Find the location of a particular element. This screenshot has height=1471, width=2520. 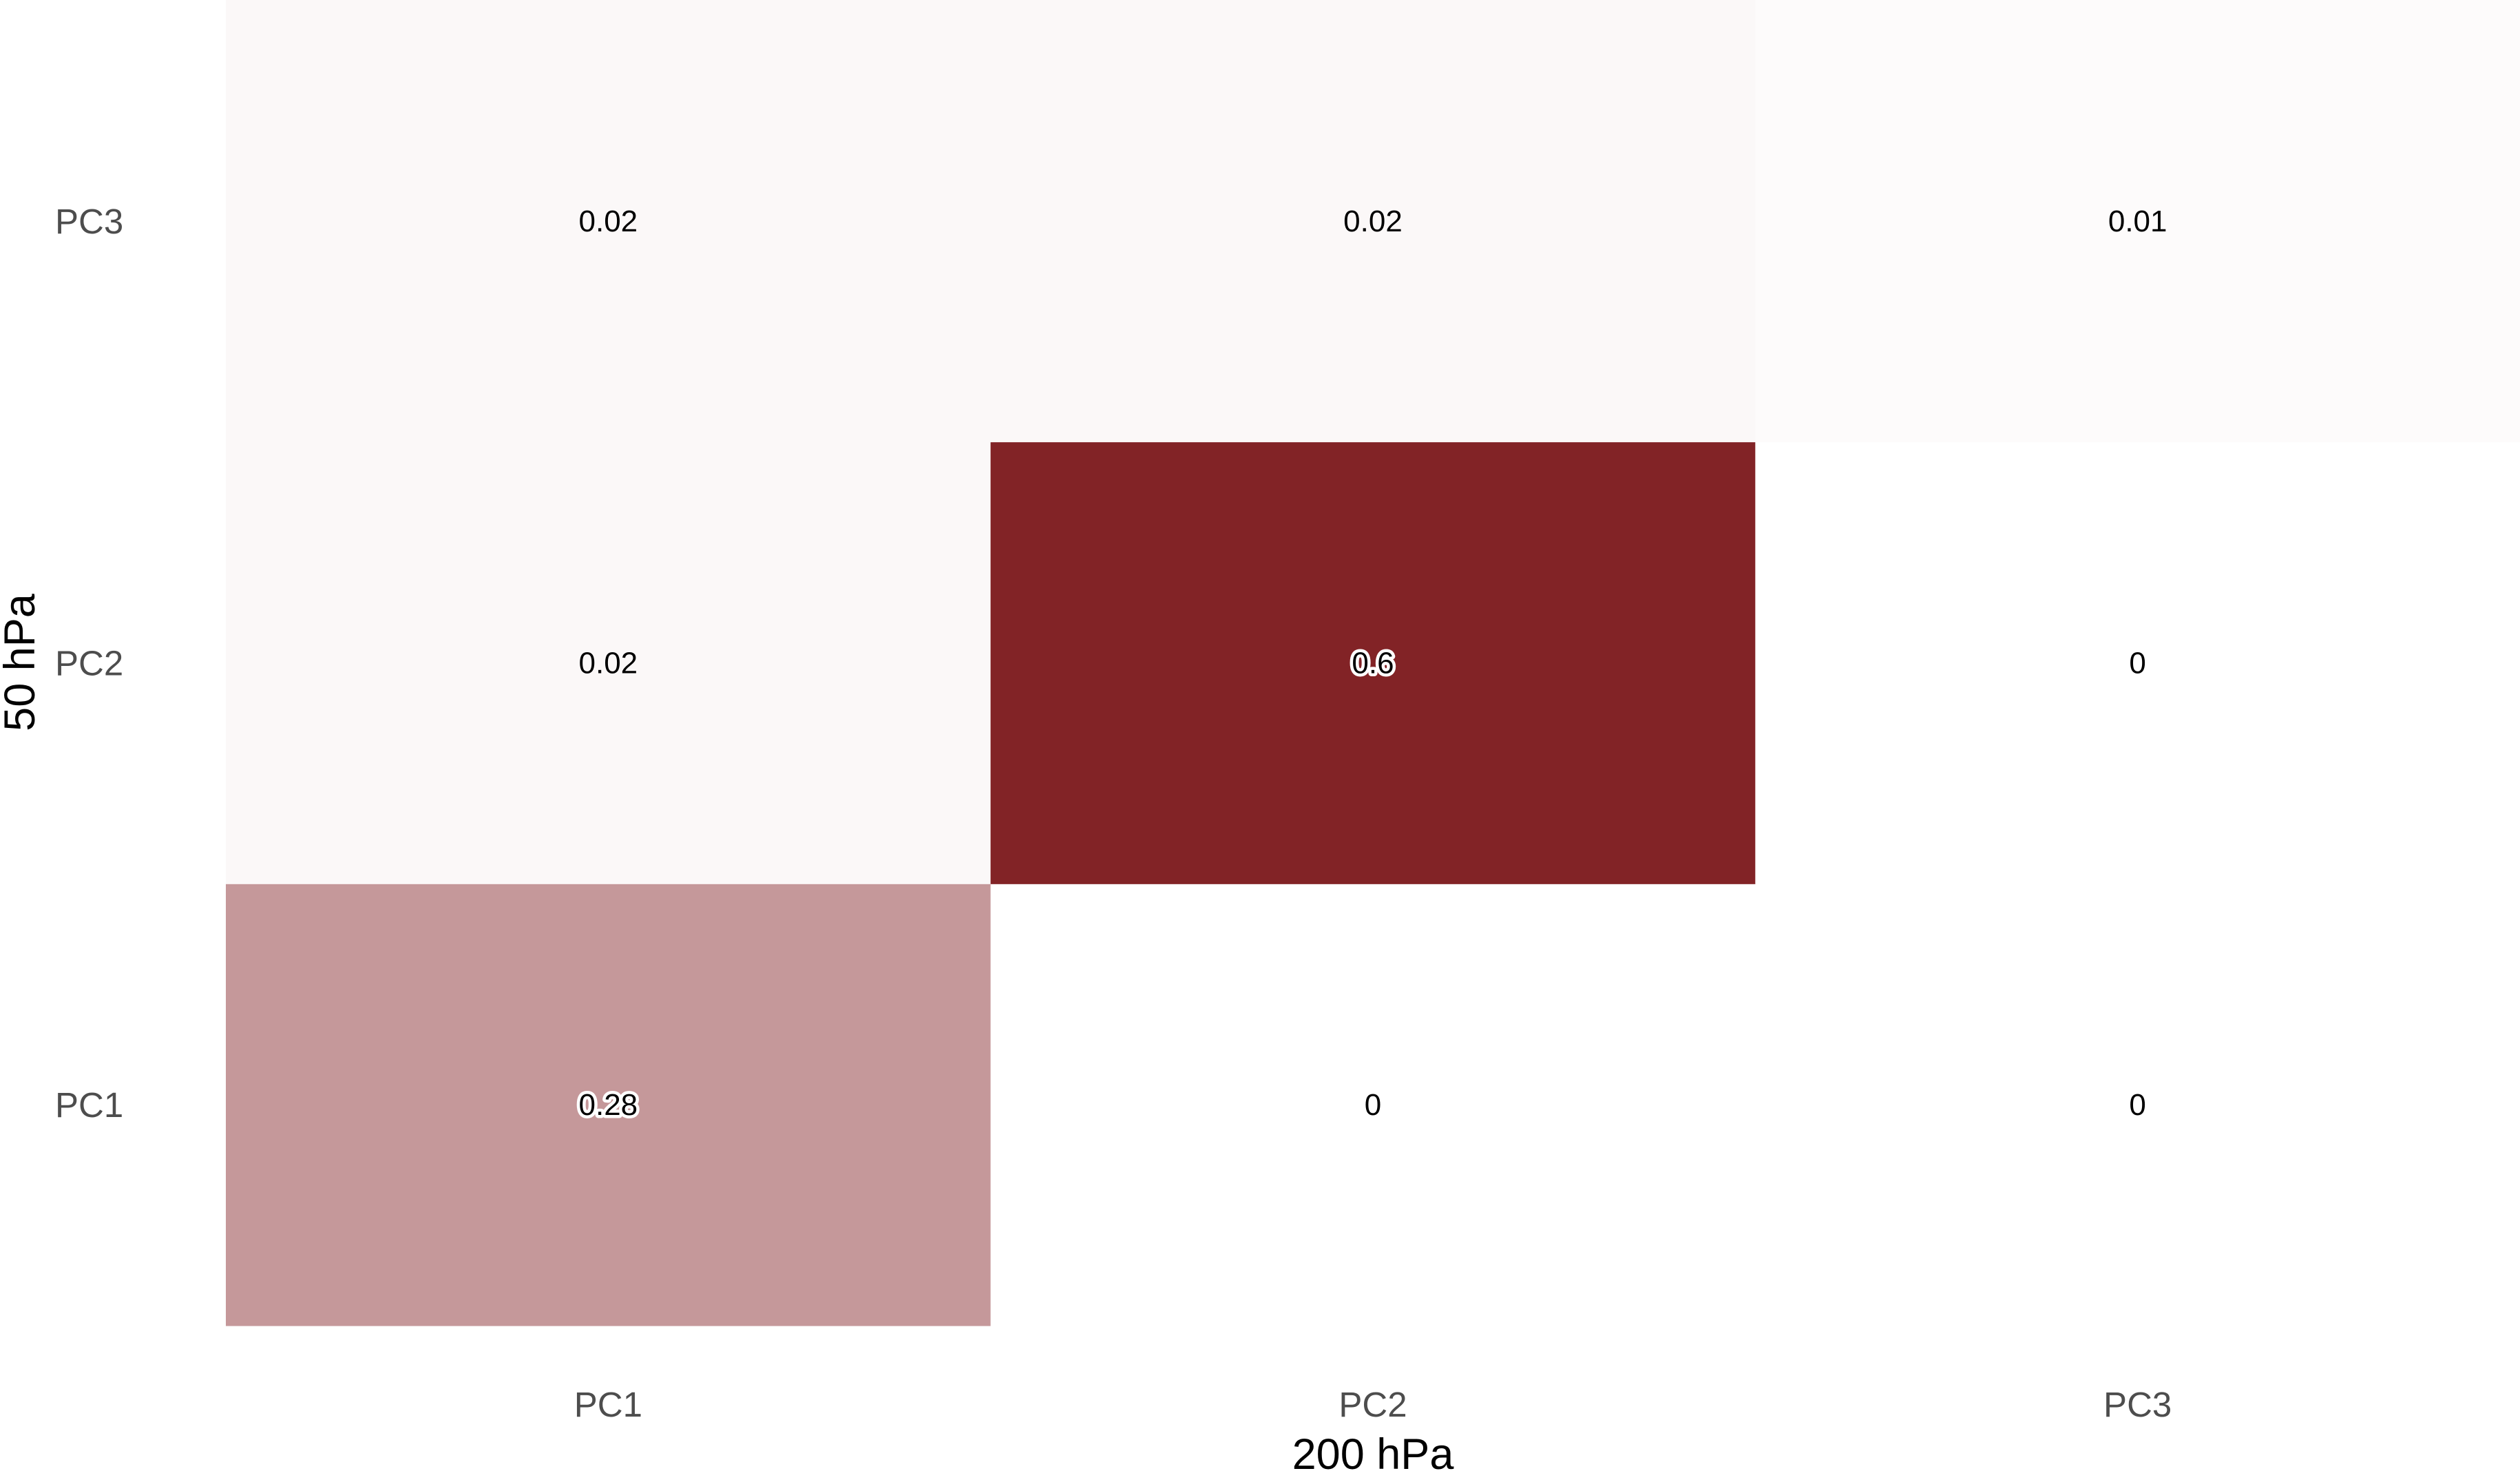

y-tick-label: PC1 is located at coordinates (89, 1105).